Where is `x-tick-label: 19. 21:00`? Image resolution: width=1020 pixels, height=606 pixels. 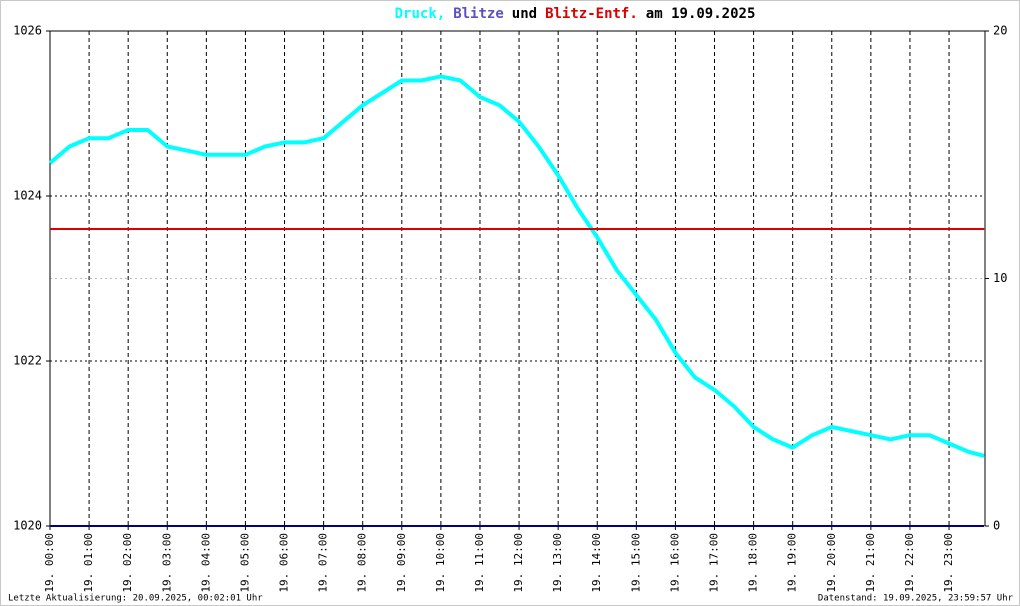
x-tick-label: 19. 21:00 is located at coordinates (870, 563).